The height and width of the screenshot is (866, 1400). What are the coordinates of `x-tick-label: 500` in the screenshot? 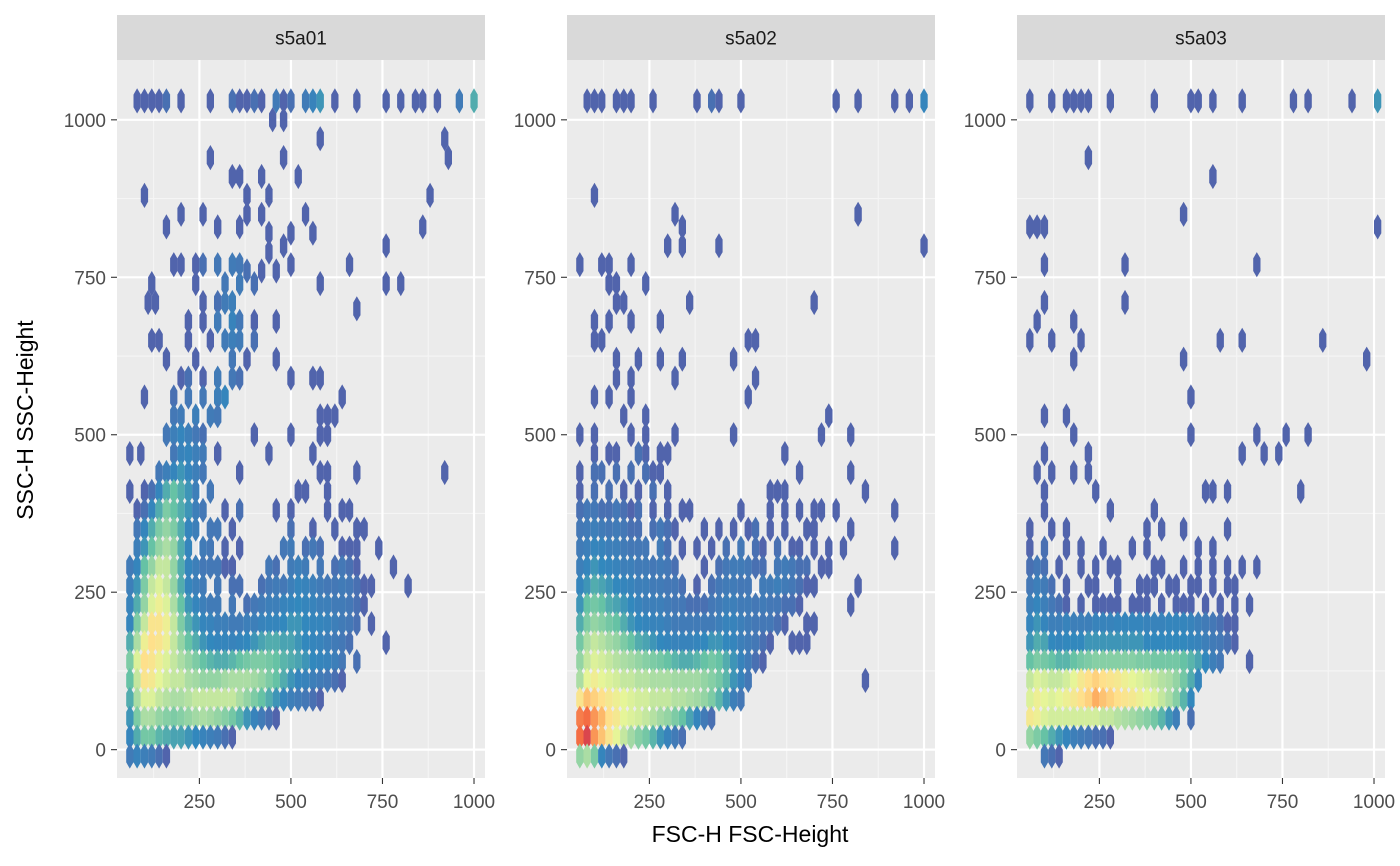 It's located at (741, 802).